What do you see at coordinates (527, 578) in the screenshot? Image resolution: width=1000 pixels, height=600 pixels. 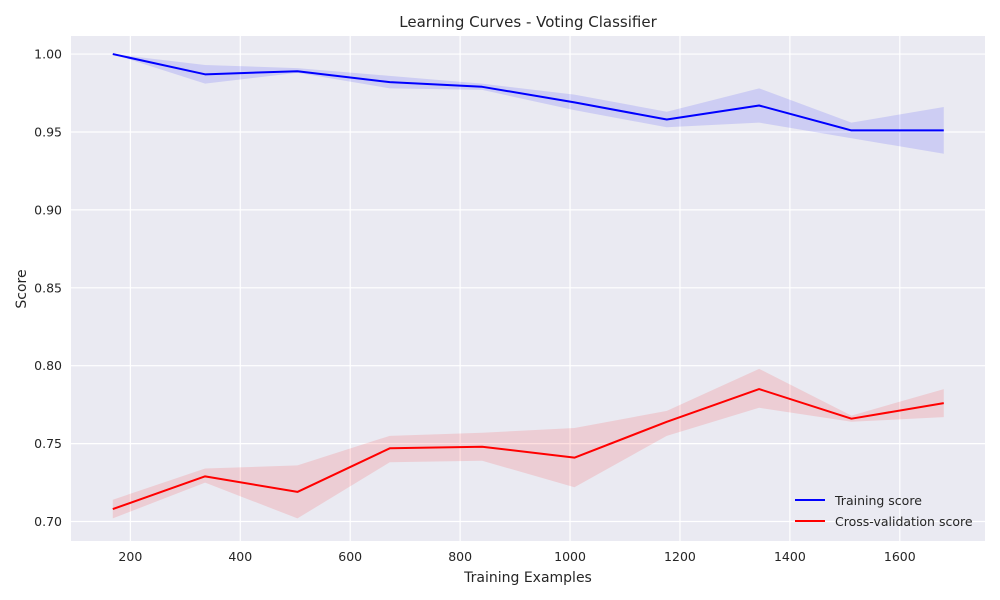 I see `x-axis-label: Training Examples` at bounding box center [527, 578].